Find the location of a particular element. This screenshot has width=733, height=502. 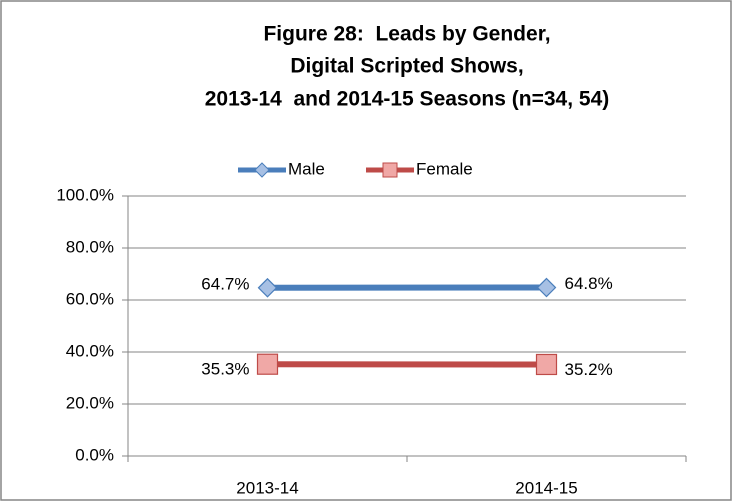

x-tick-label: 2014-15 is located at coordinates (546, 487).